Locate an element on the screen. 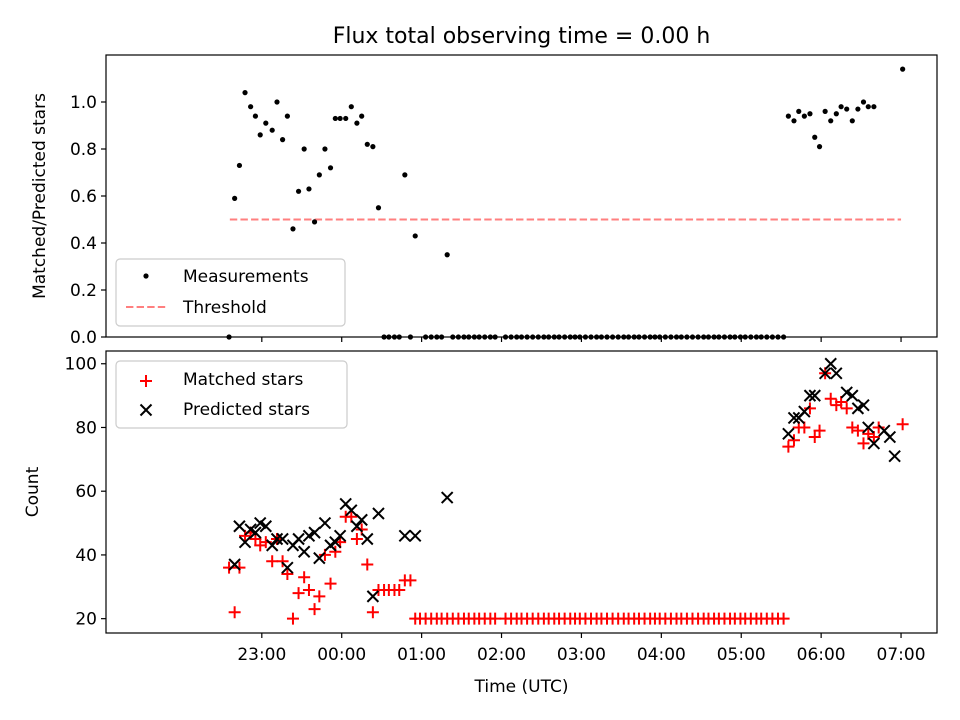 Image resolution: width=960 pixels, height=720 pixels. ratio-y-tick-label: 0.6 is located at coordinates (83, 197).